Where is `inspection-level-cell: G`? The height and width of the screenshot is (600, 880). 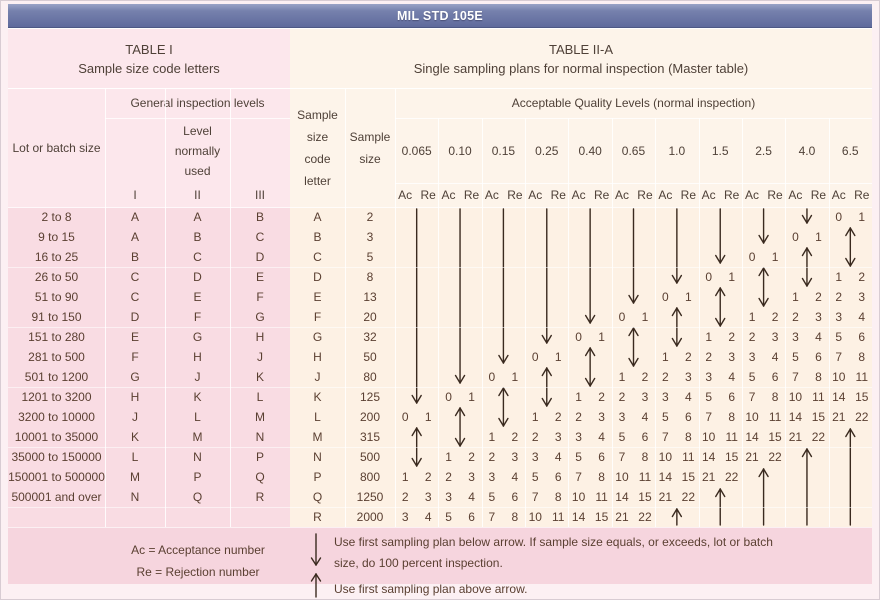
inspection-level-cell: G is located at coordinates (197, 337).